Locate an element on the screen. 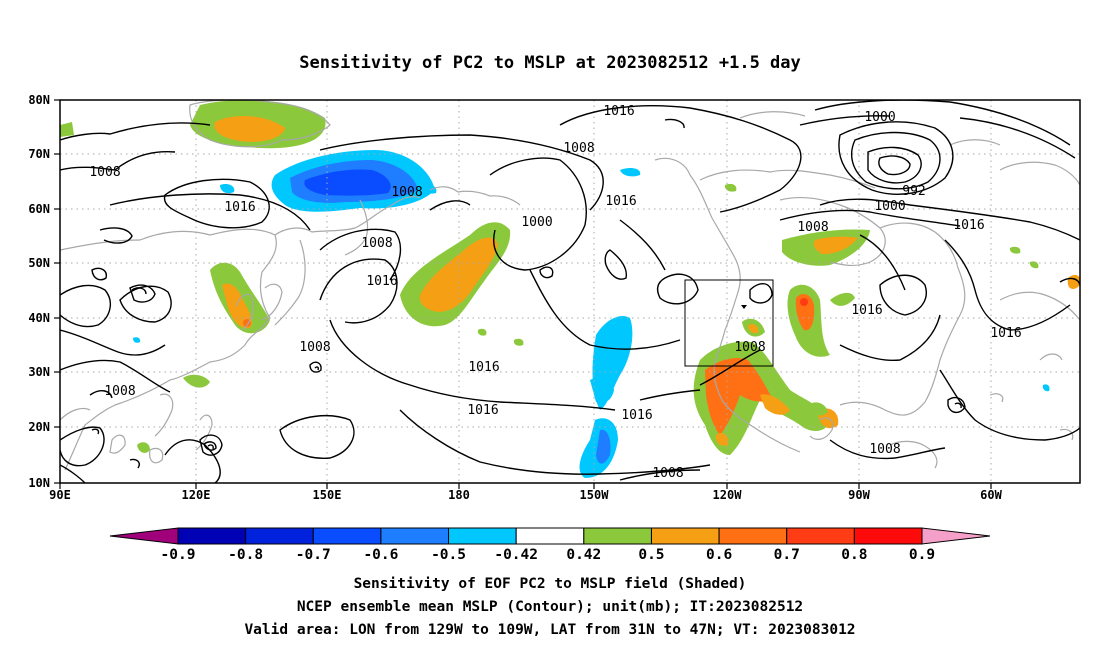  shade-lakes is located at coordinates (842, 299).